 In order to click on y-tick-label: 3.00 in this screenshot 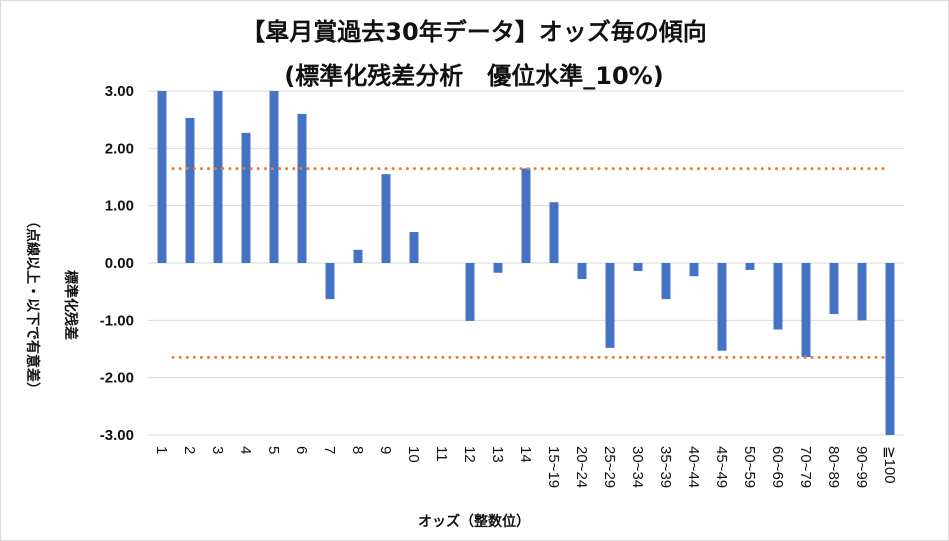, I will do `click(119, 91)`.